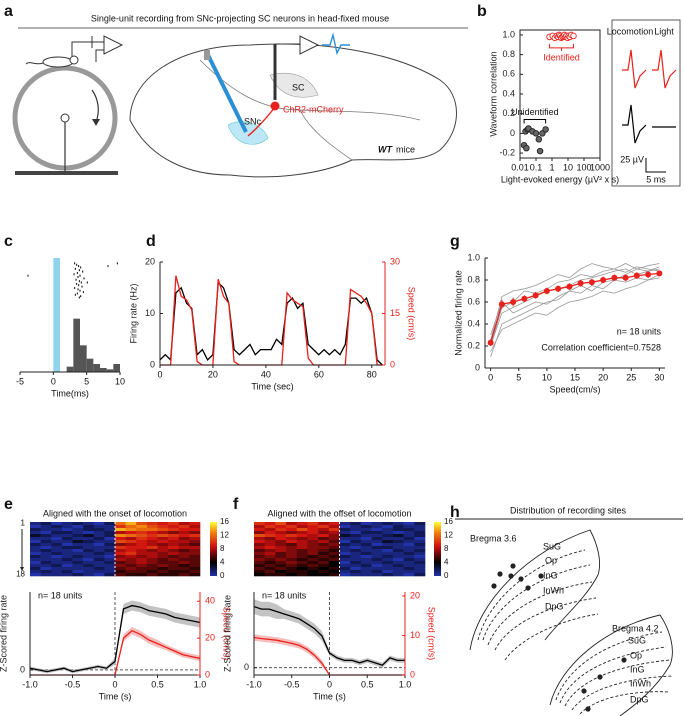 The image size is (685, 716). I want to click on panel-letter: c, so click(8, 241).